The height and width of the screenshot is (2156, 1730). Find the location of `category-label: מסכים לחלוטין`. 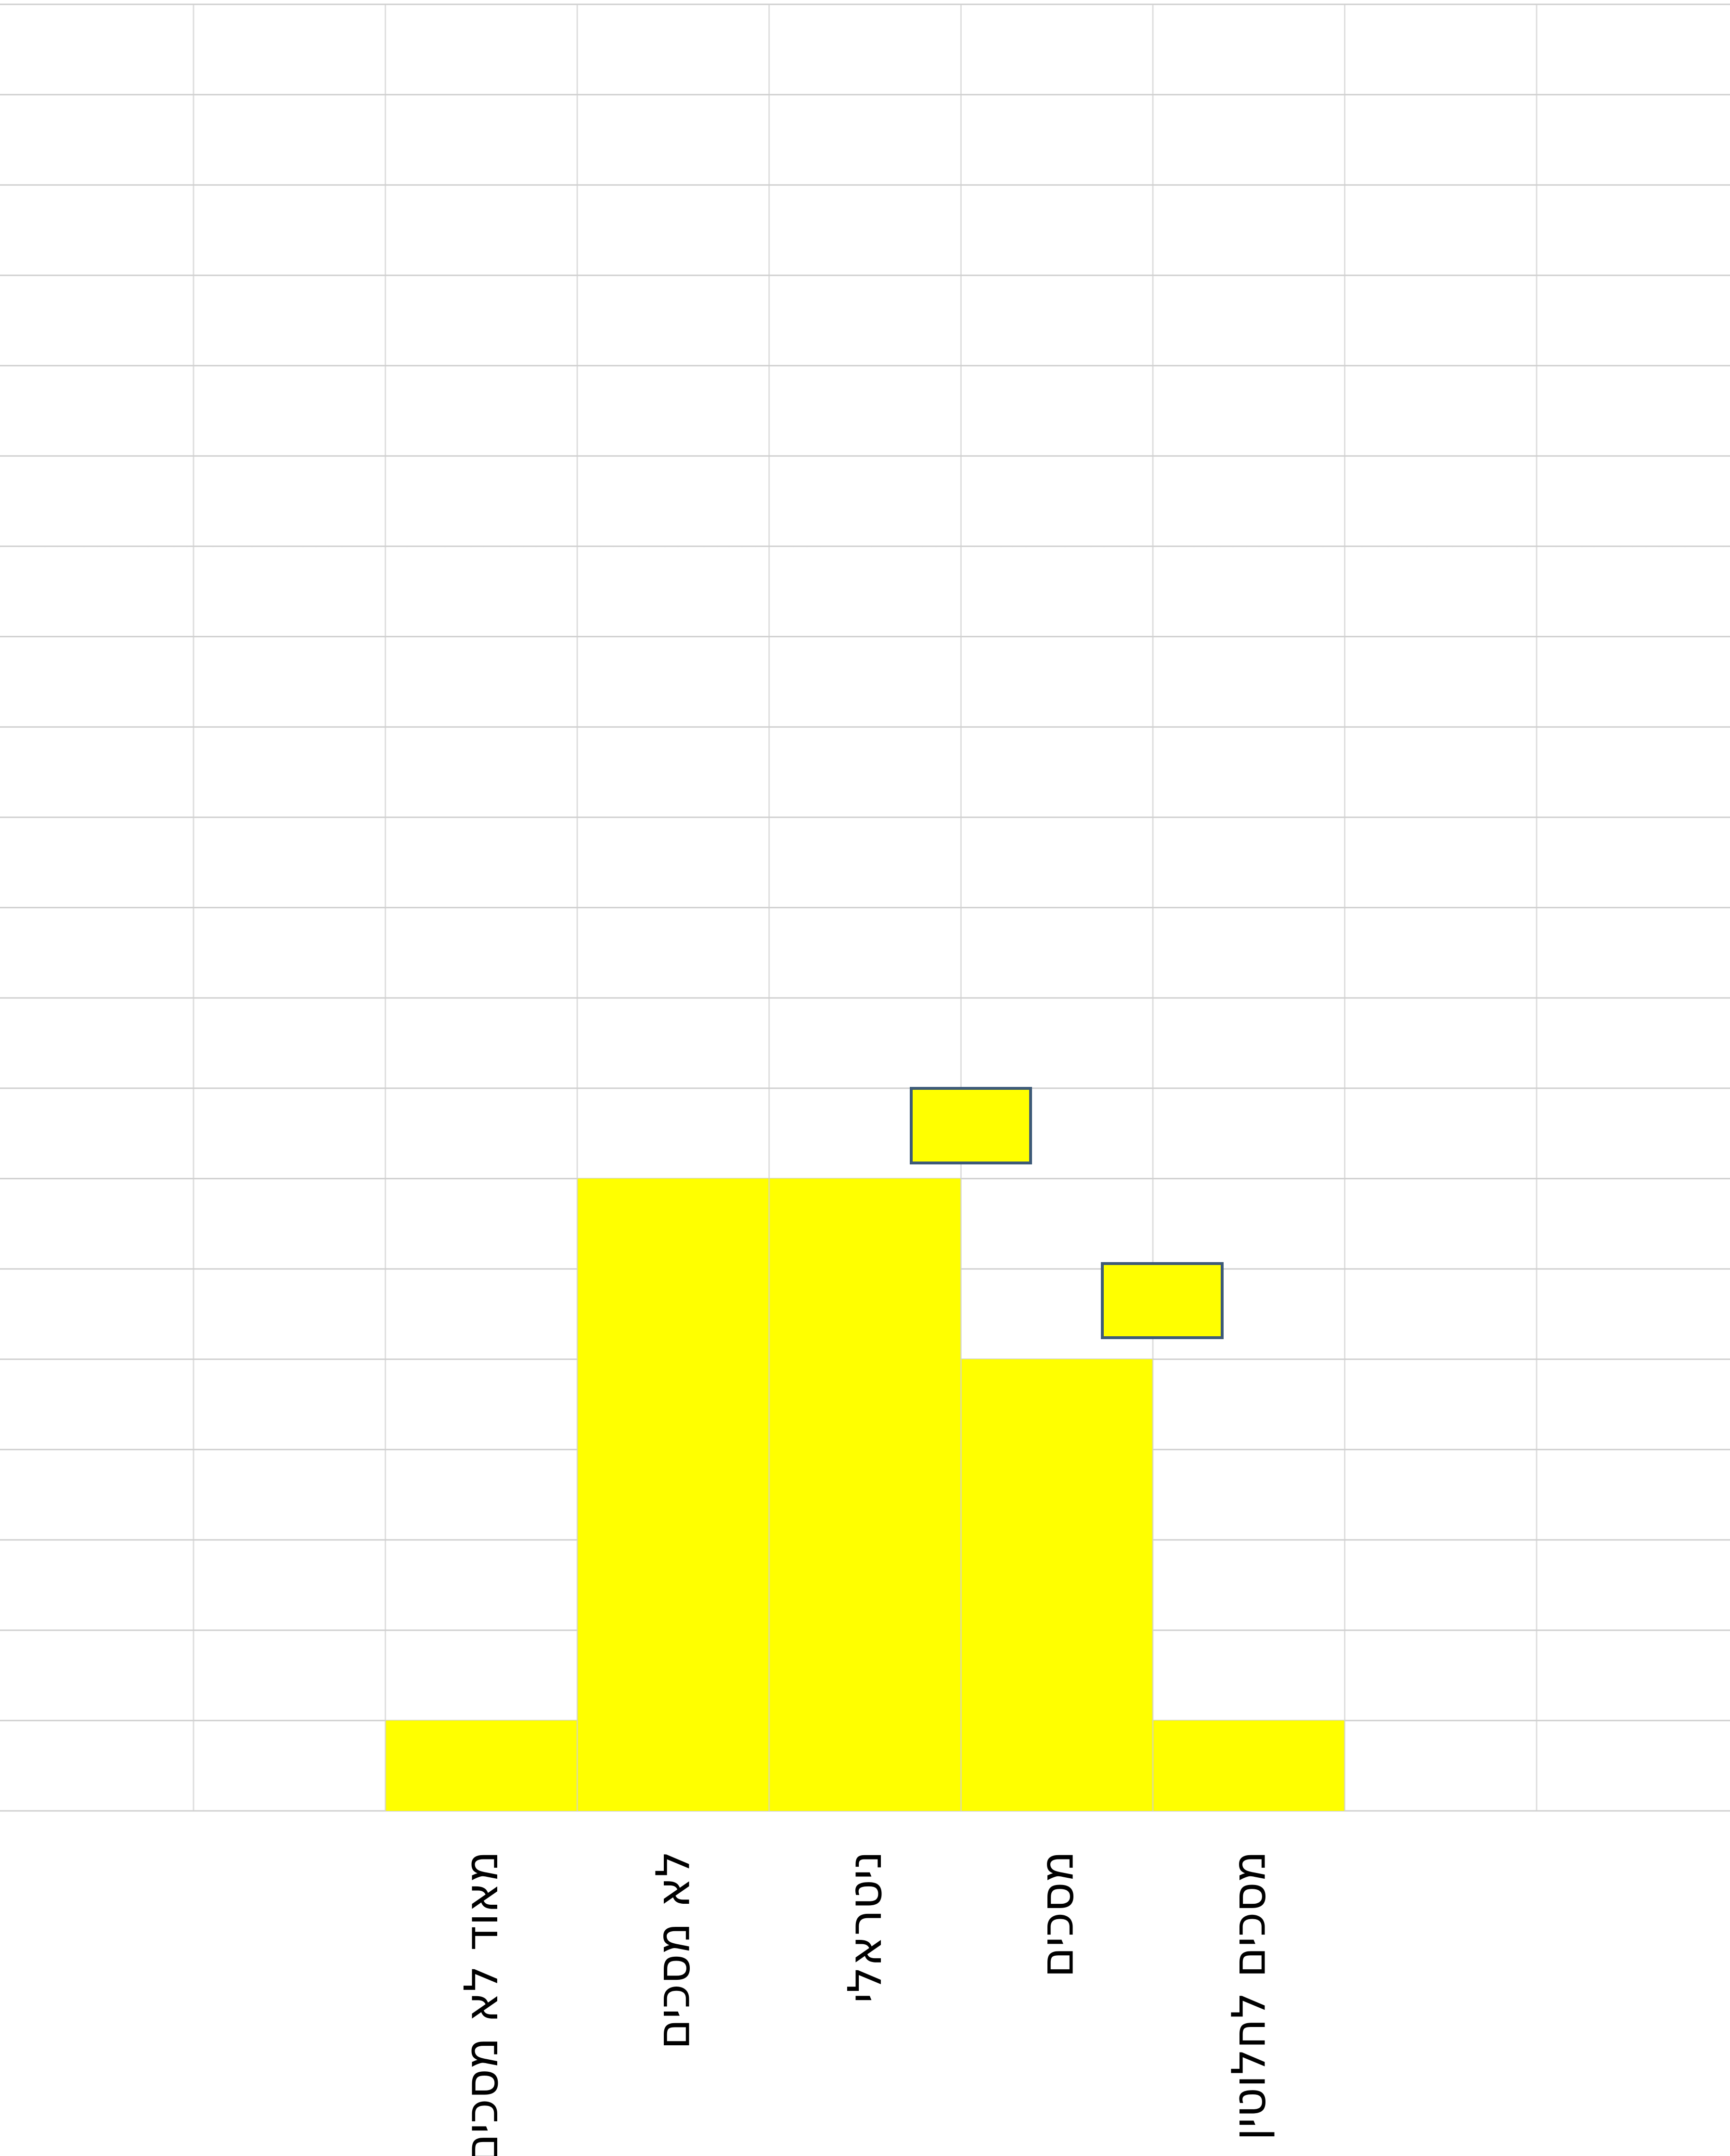

category-label: מסכים לחלוטין is located at coordinates (1249, 1996).